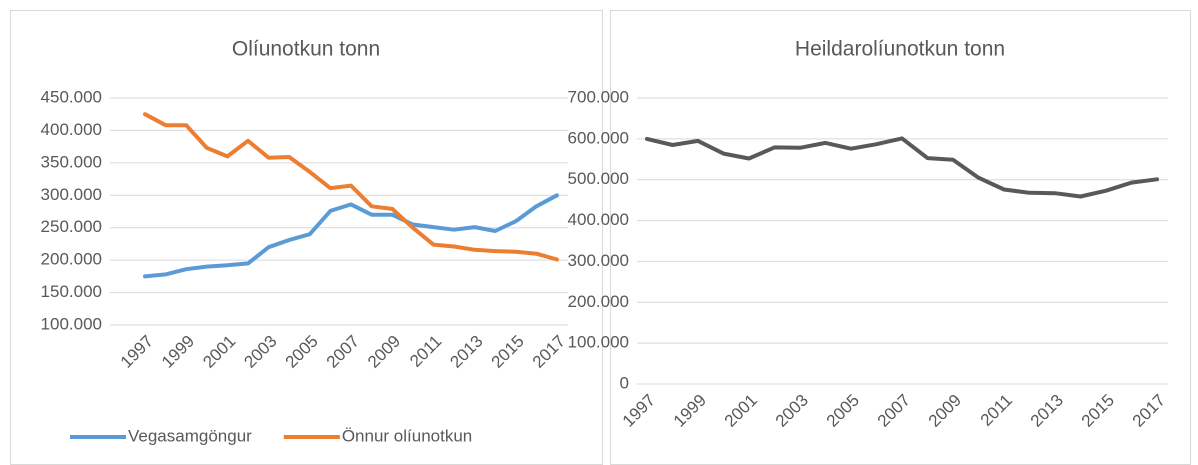  I want to click on legend-label: Vegasamgöngur, so click(190, 435).